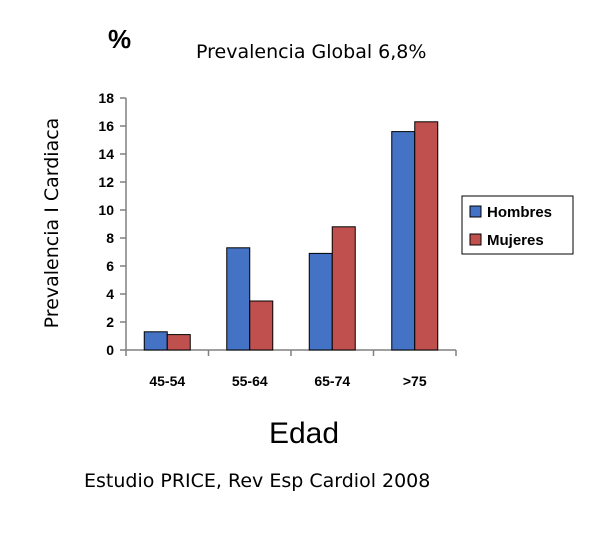  Describe the element at coordinates (119, 39) in the screenshot. I see `unit-label: %` at that location.